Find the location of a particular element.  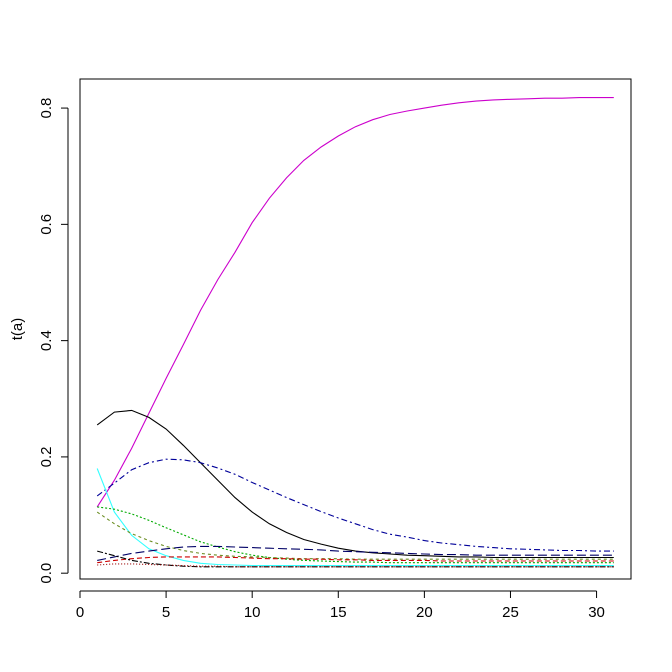

y-axis: 0.0 0.2 0.4 0.6 0.8 is located at coordinates (53, 341).